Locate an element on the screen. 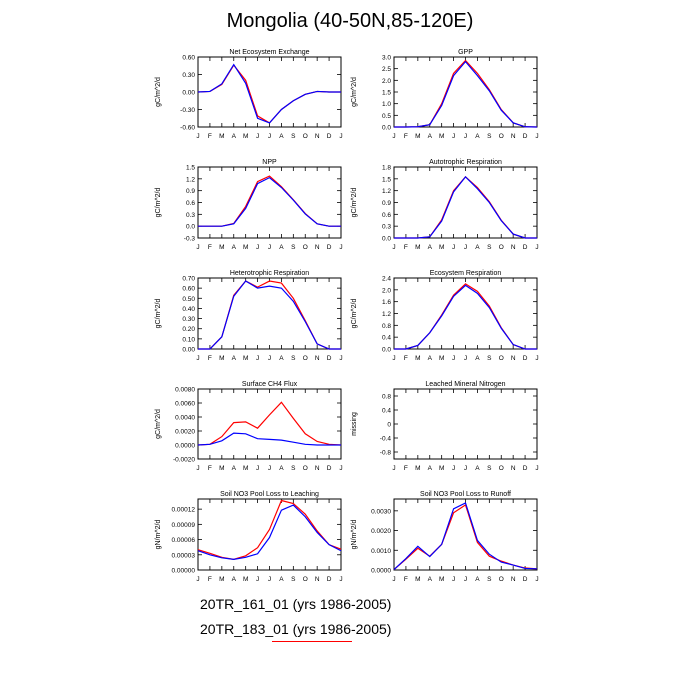 The height and width of the screenshot is (700, 700). y-tick-label: 0.40 is located at coordinates (188, 309).